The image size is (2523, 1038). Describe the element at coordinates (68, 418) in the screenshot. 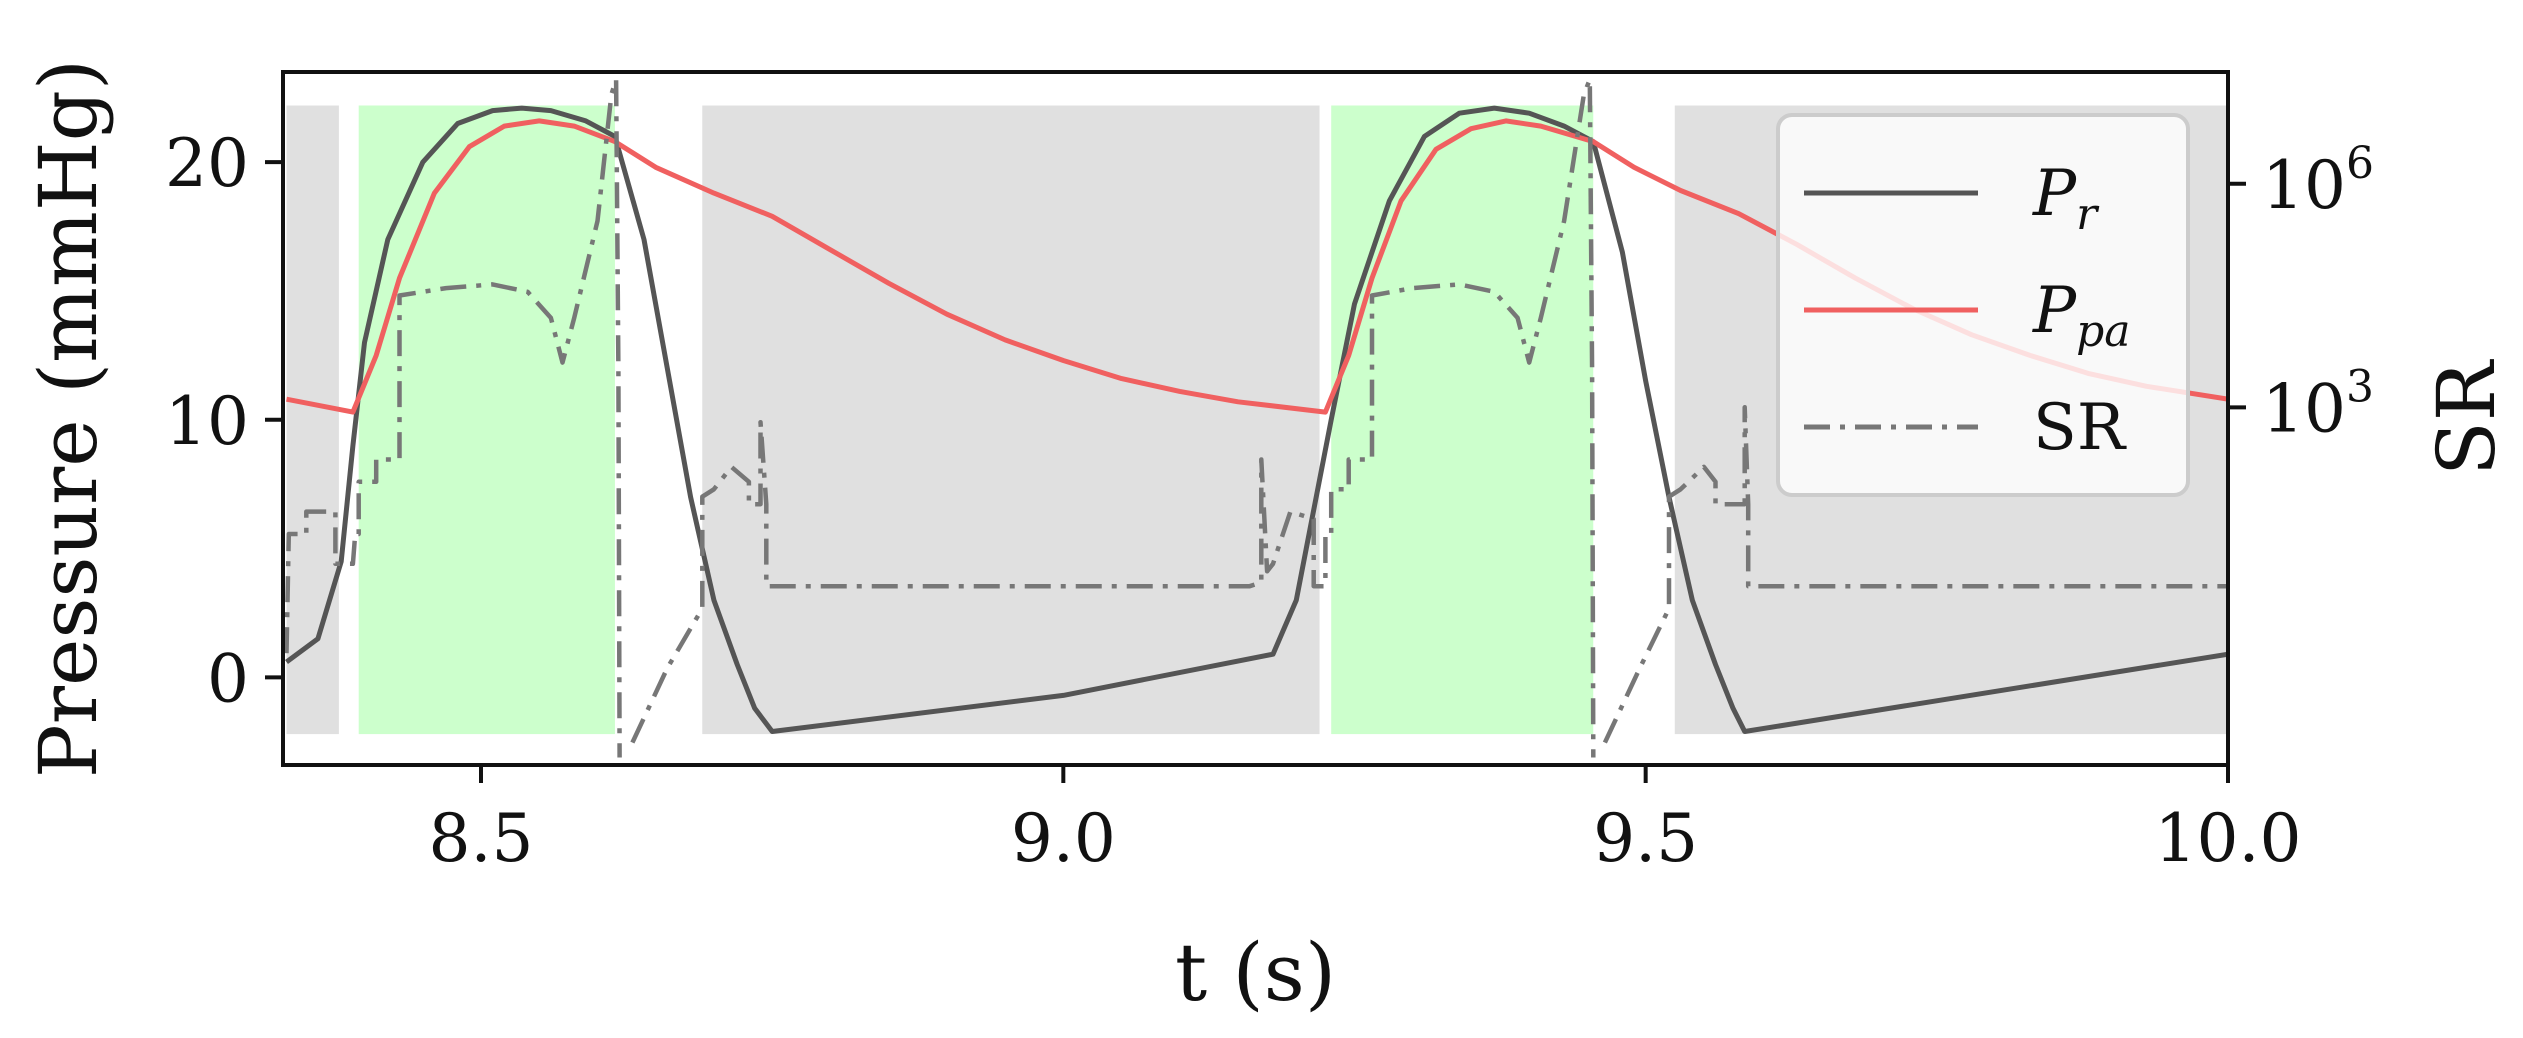

I see `y-axis-title: Pressure (mmHg)` at that location.